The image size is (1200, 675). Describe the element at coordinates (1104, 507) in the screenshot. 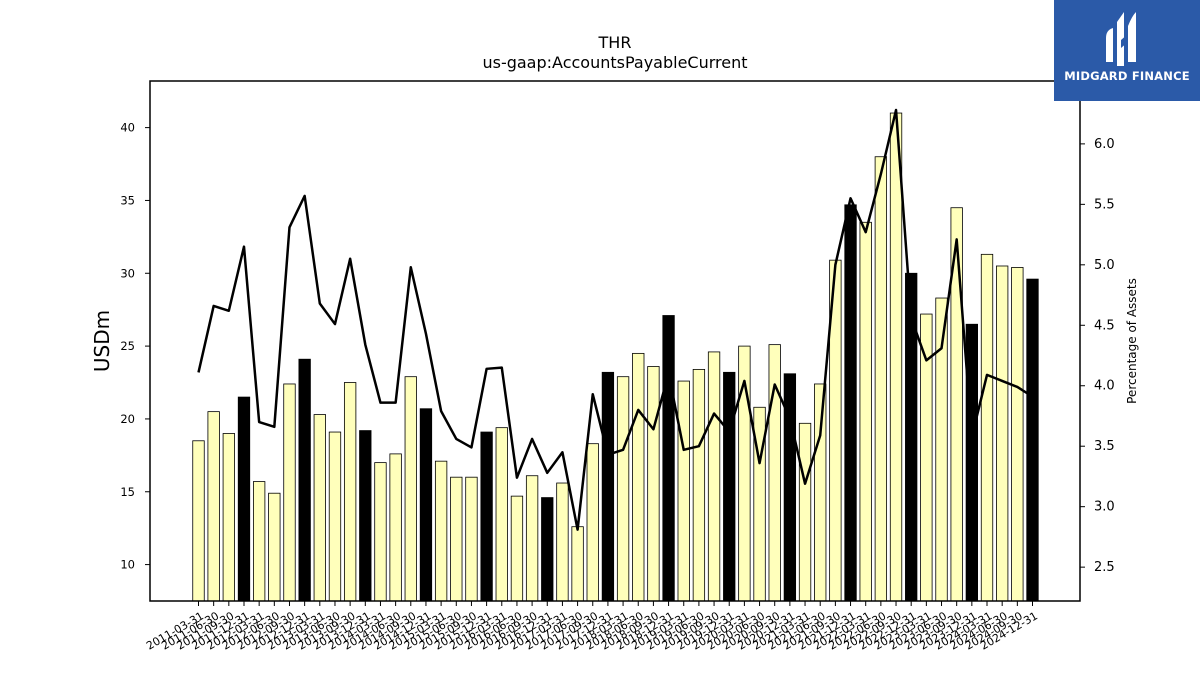

I see `y2-tick-label: 3.0` at that location.